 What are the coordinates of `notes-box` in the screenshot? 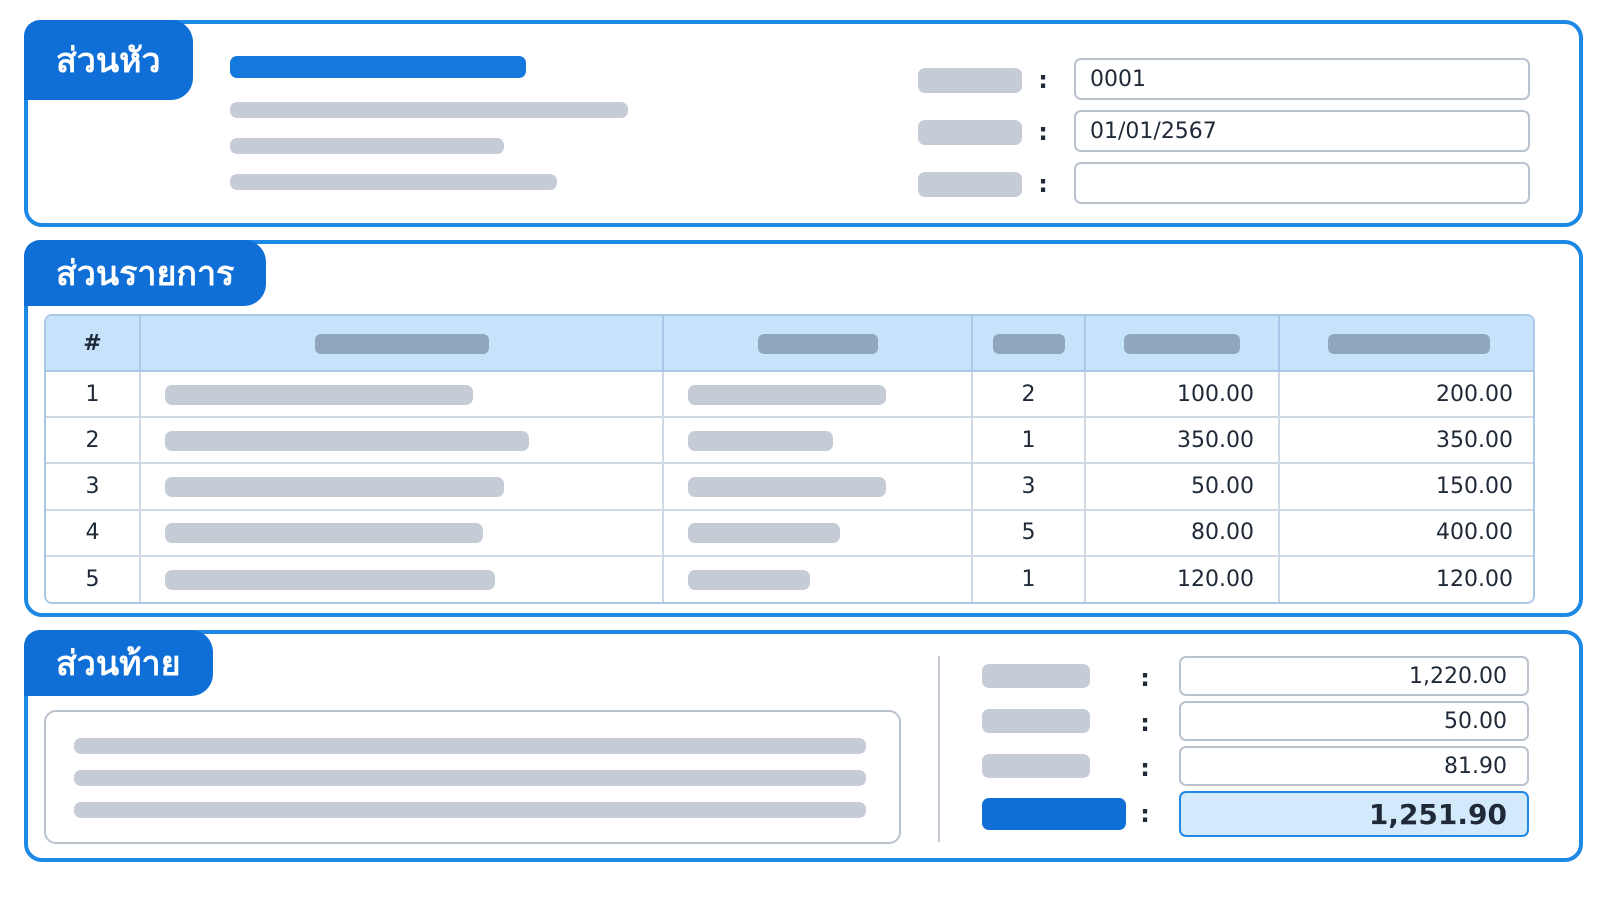 It's located at (472, 777).